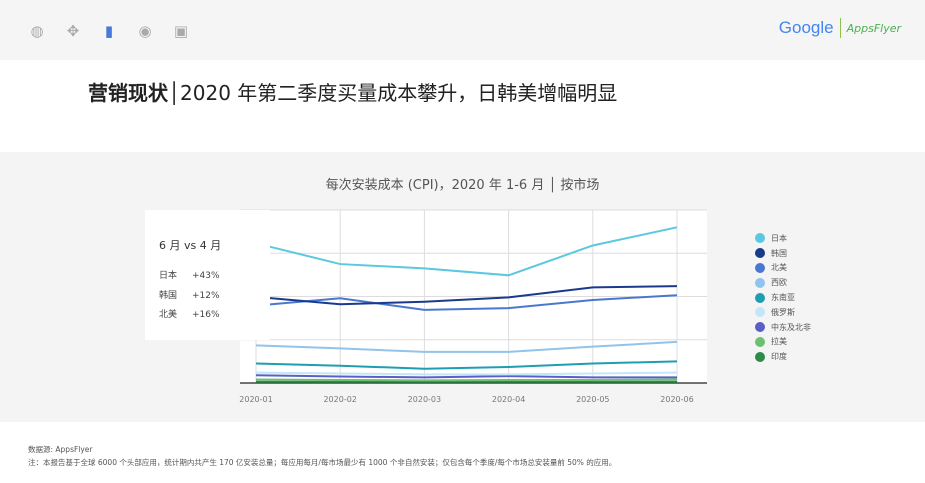  What do you see at coordinates (189, 315) in the screenshot?
I see `summary-row: 北美 +16%` at bounding box center [189, 315].